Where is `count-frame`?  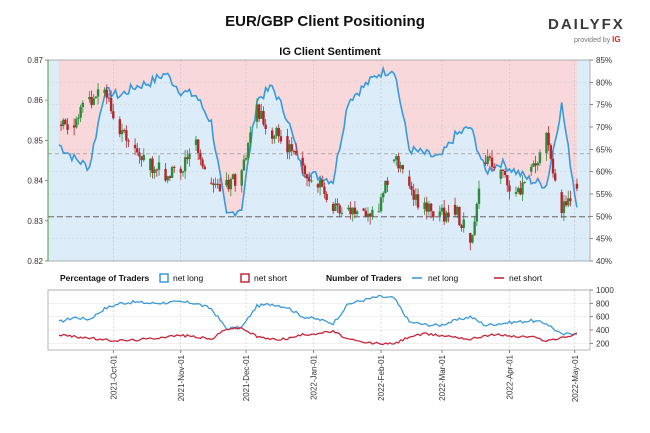 count-frame is located at coordinates (319, 320).